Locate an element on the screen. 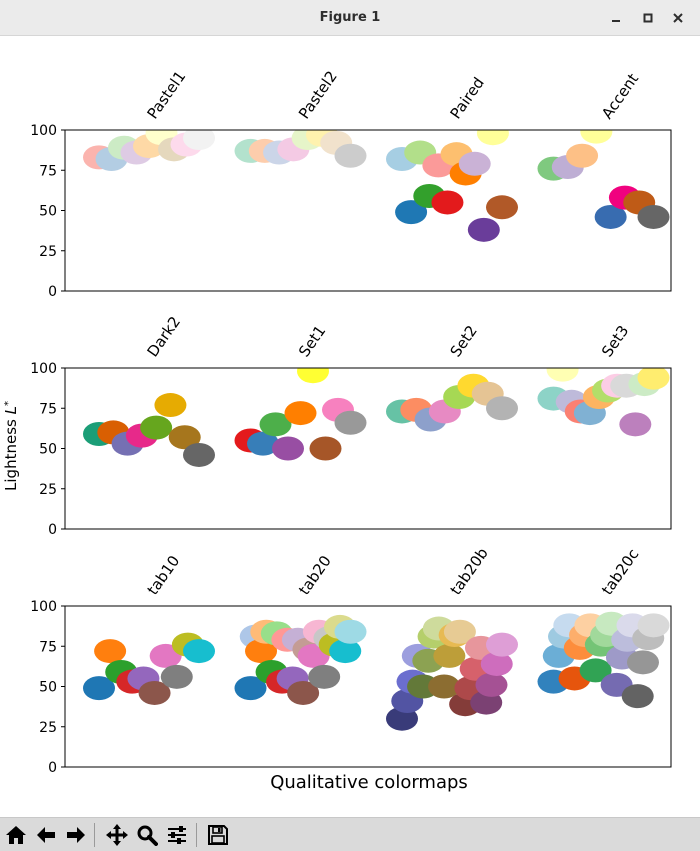 Image resolution: width=700 pixels, height=851 pixels. colormap-label: tab20 is located at coordinates (315, 575).